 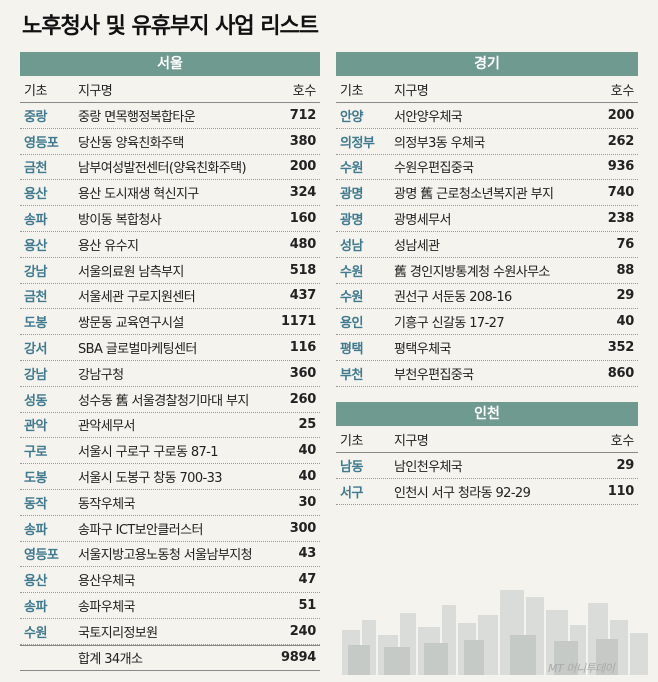 I want to click on row-region: 강남, so click(x=35, y=272).